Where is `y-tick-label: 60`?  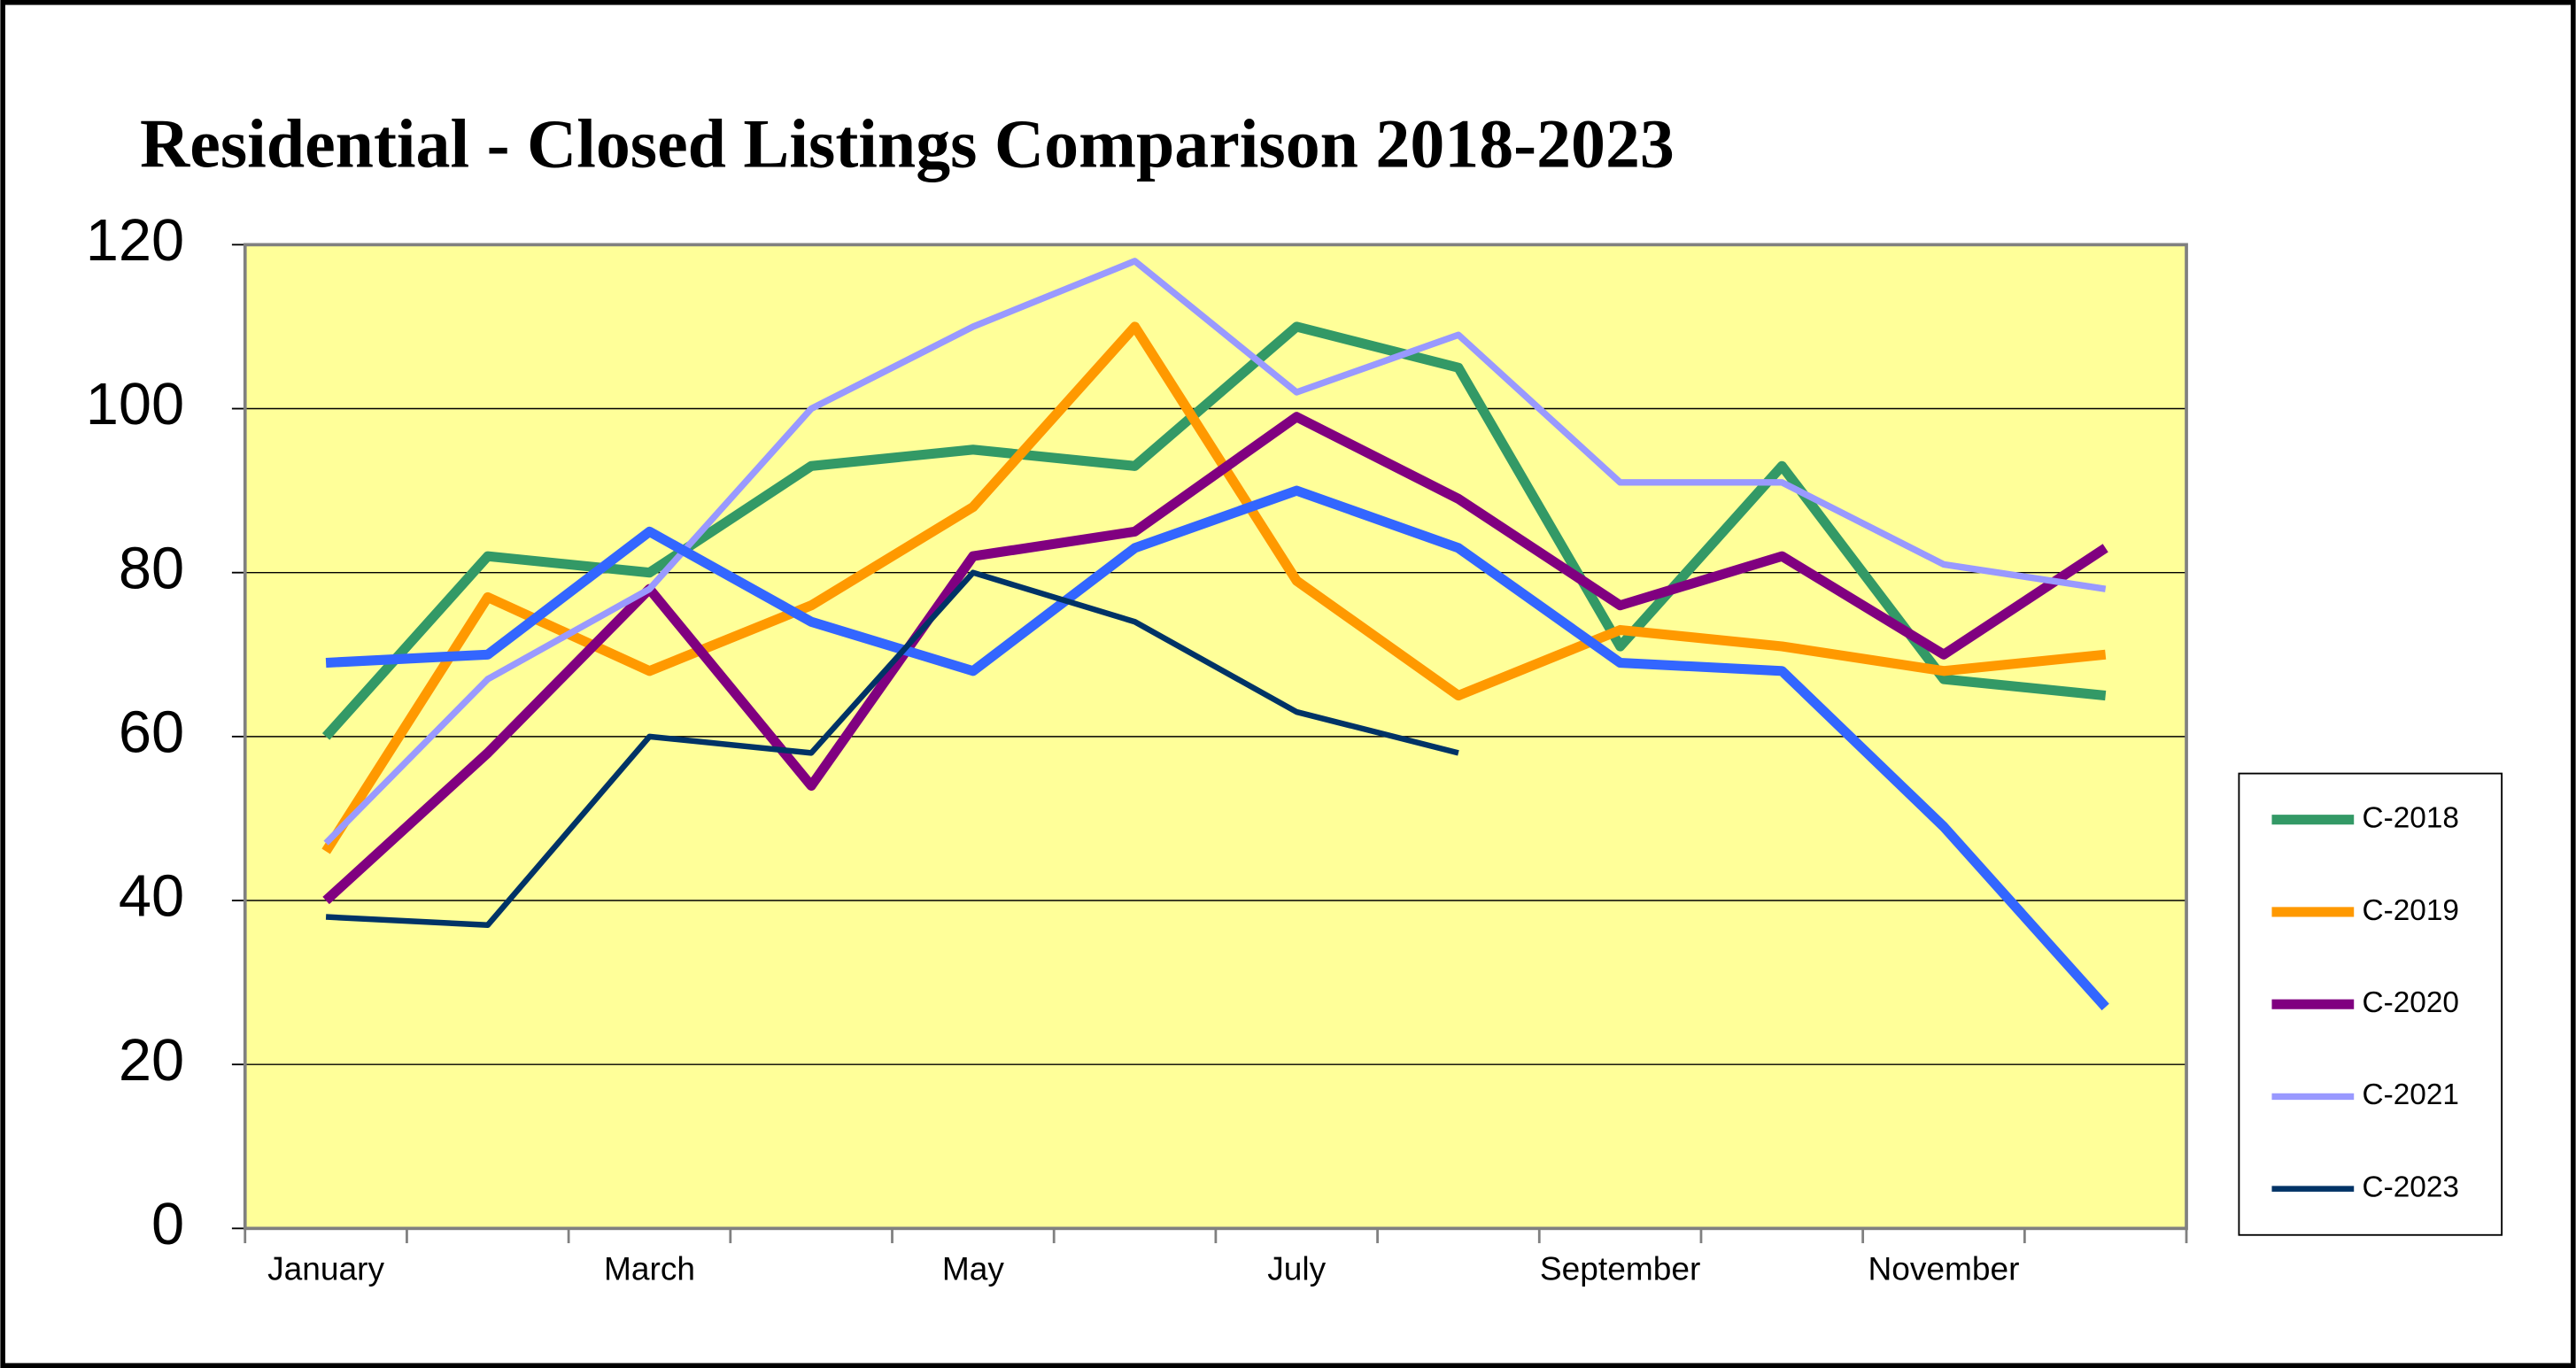 y-tick-label: 60 is located at coordinates (151, 732).